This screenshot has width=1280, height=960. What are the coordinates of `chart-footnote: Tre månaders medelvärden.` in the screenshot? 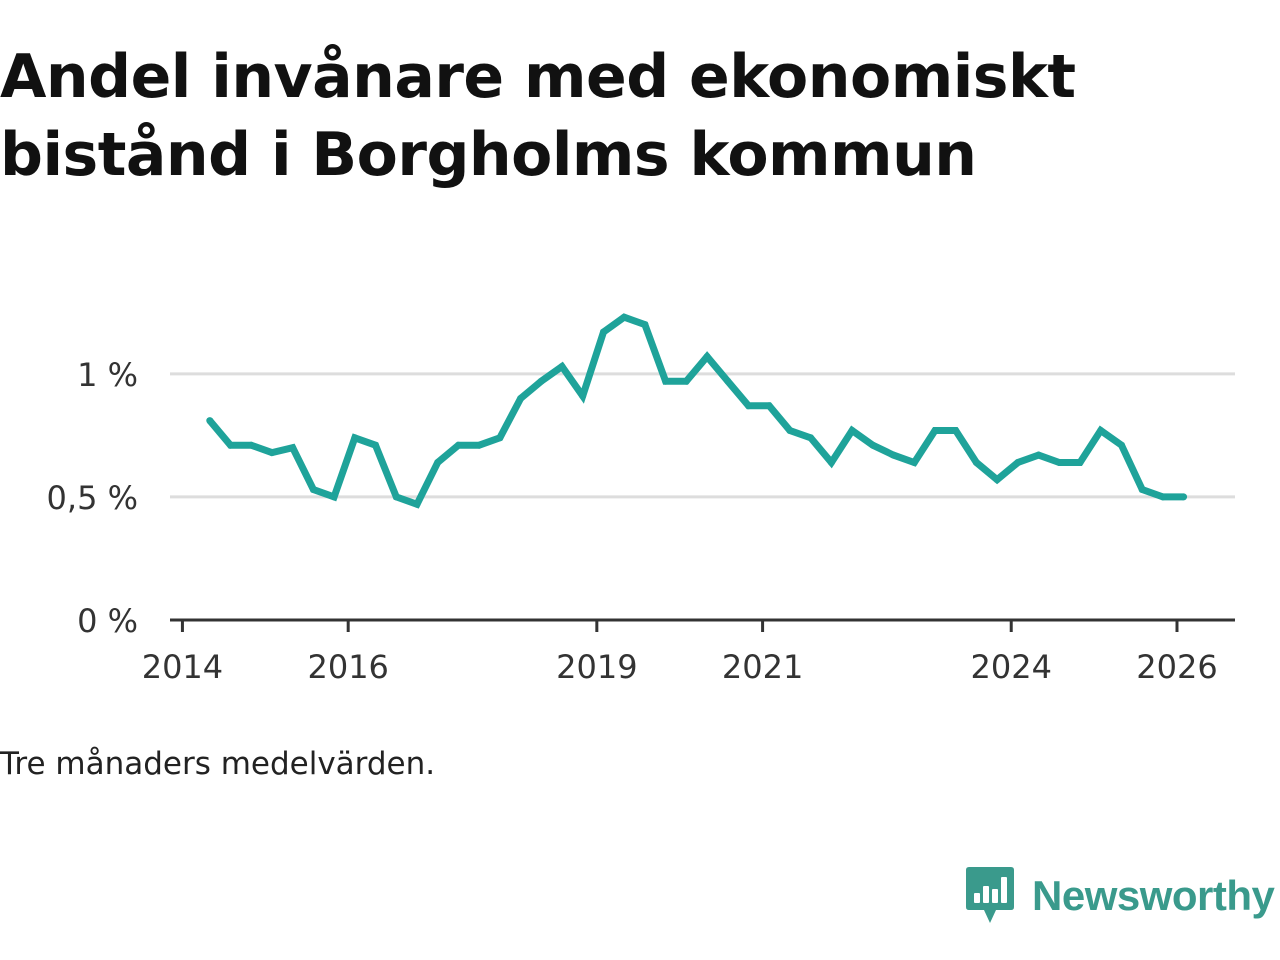 It's located at (218, 764).